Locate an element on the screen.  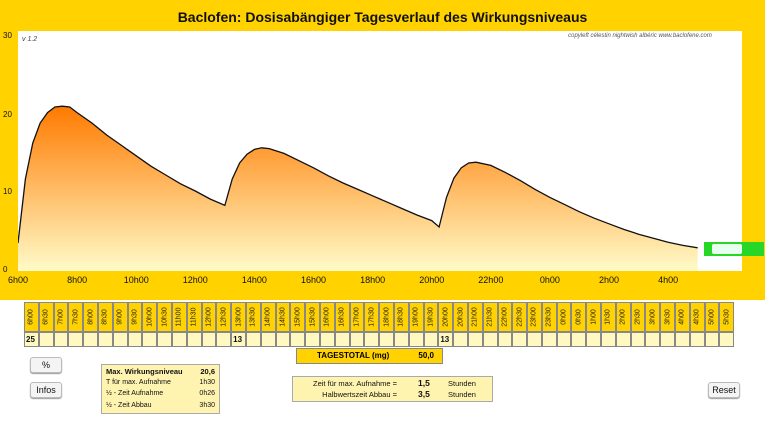
hour-label: 12h30 is located at coordinates (224, 317).